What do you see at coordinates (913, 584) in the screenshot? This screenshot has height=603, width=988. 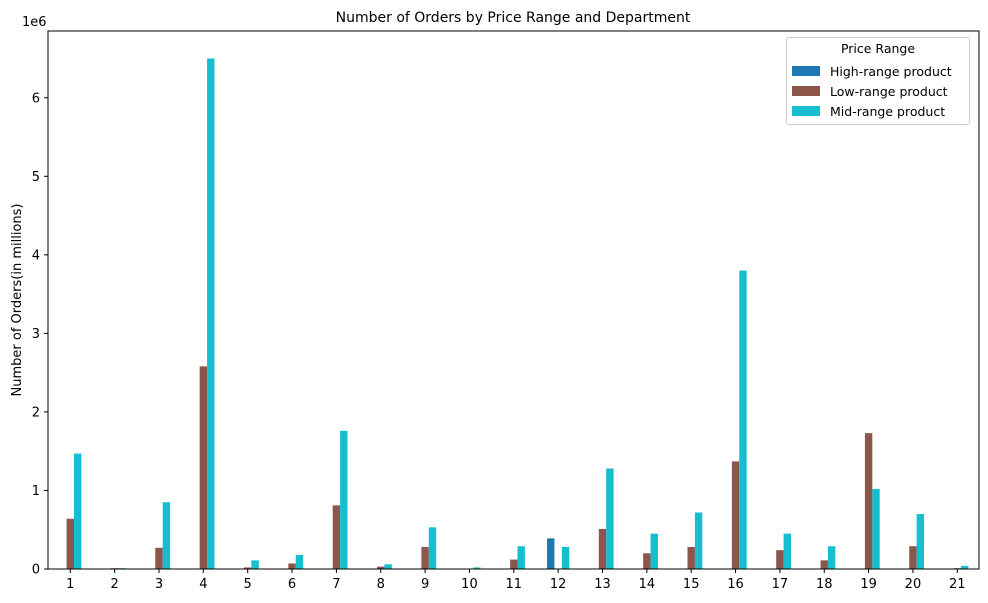 I see `x-tick-label: 20` at bounding box center [913, 584].